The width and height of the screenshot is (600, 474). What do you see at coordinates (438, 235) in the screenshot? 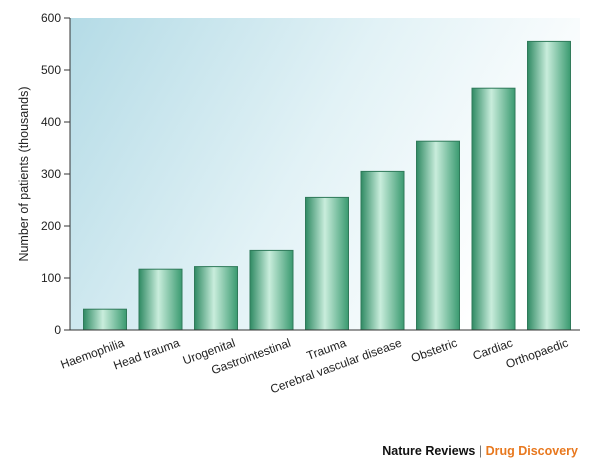
I see `bar-obstetric` at bounding box center [438, 235].